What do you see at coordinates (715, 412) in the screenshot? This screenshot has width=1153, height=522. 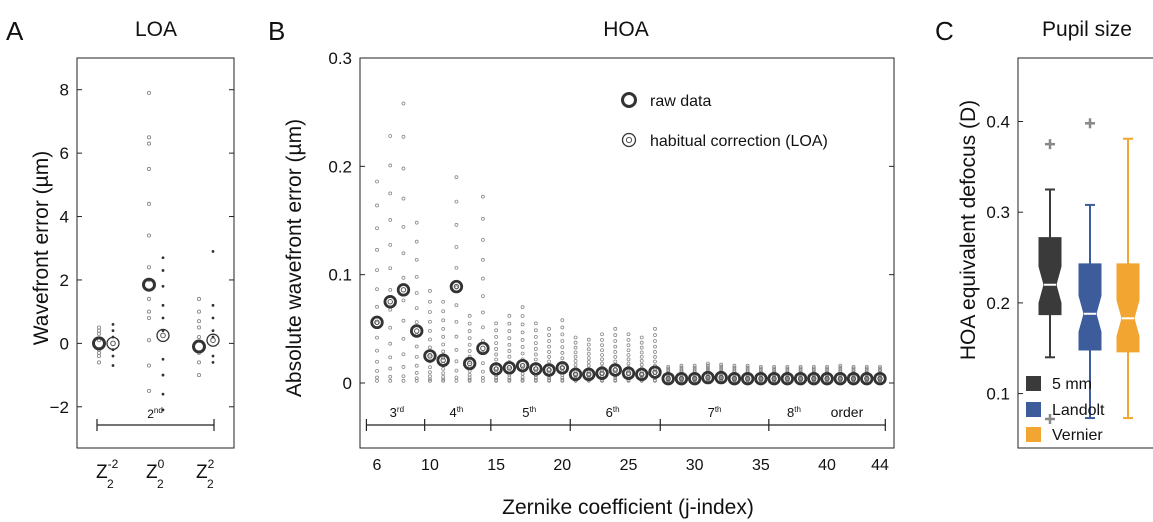 I see `order-label: 7th` at bounding box center [715, 412].